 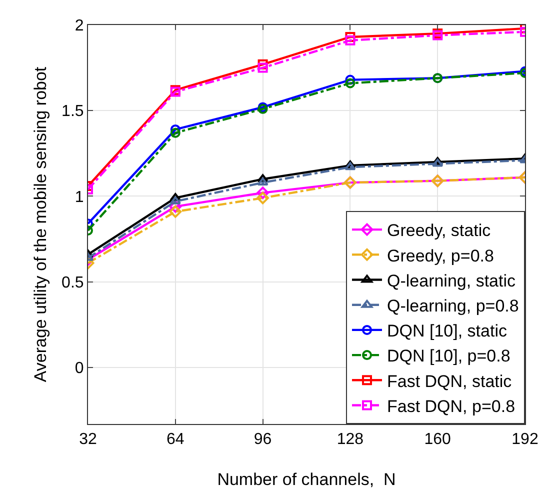 I want to click on y-axis-title: Average utility of the mobile sensing robot, so click(x=40, y=224).